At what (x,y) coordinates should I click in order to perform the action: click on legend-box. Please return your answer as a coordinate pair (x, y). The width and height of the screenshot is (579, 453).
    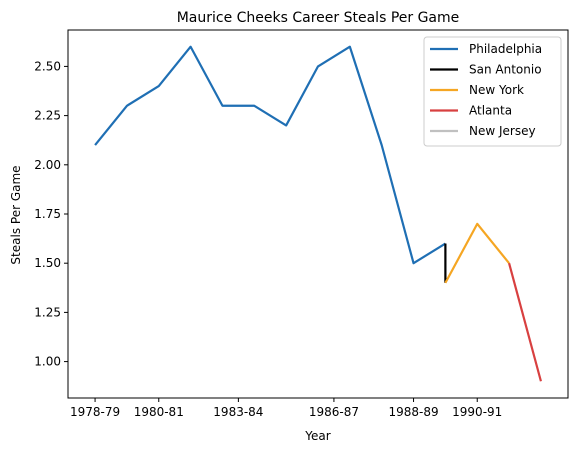
    Looking at the image, I should click on (492, 91).